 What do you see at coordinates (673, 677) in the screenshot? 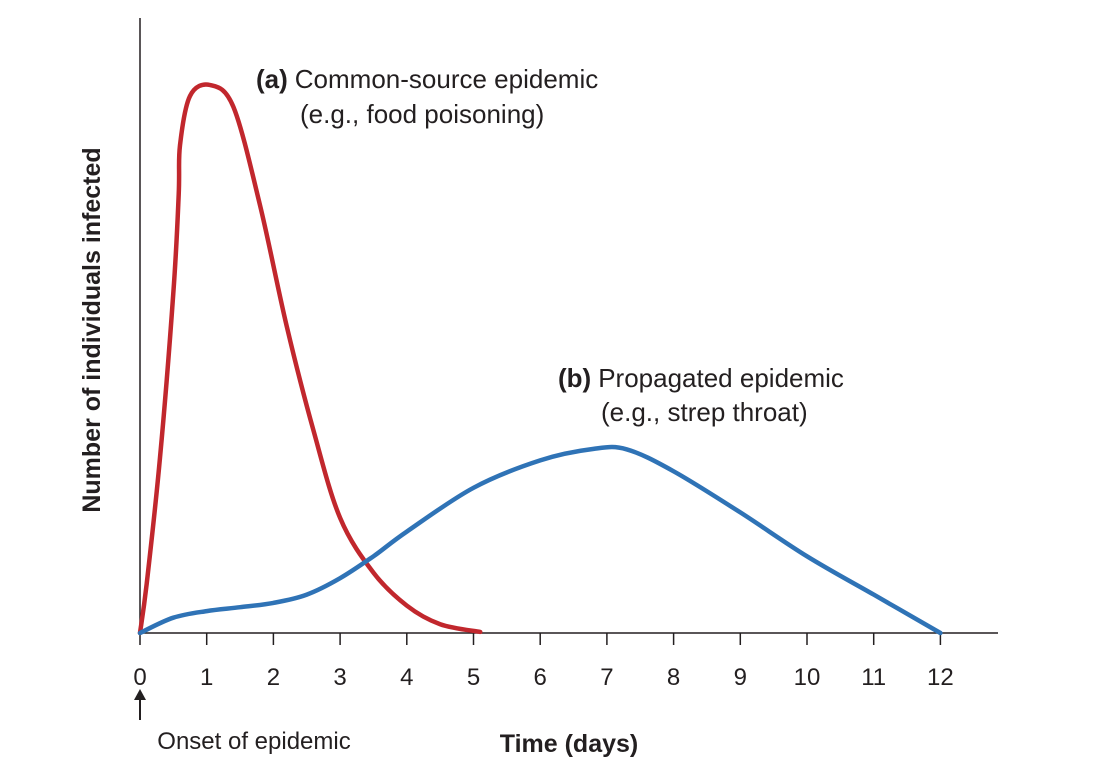
I see `x-tick-label: 8` at bounding box center [673, 677].